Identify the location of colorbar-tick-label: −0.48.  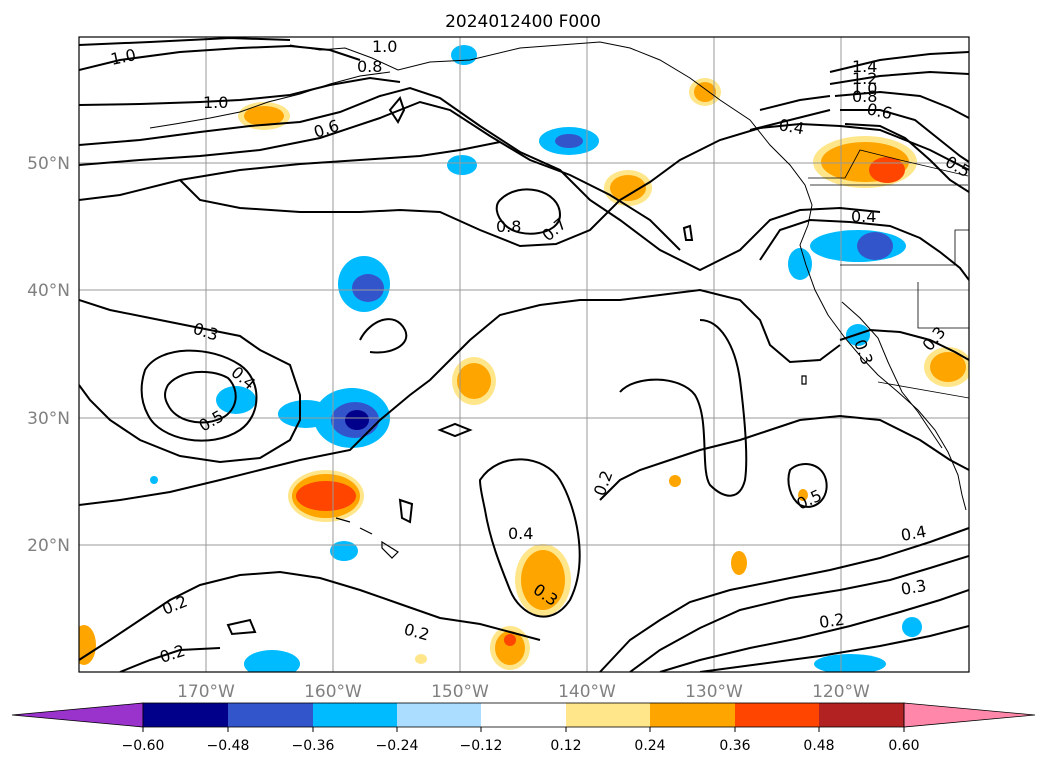
(228, 746).